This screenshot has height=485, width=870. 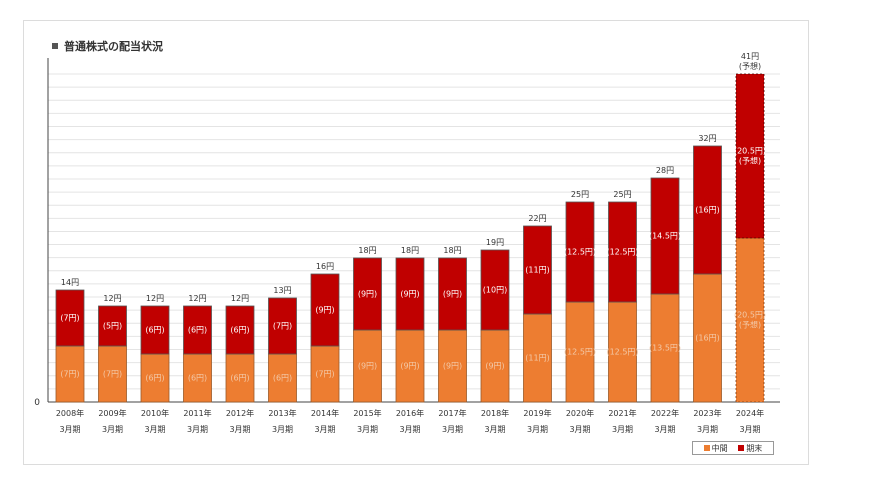 I want to click on chart-title: 普通株式の配当状況, so click(x=107, y=46).